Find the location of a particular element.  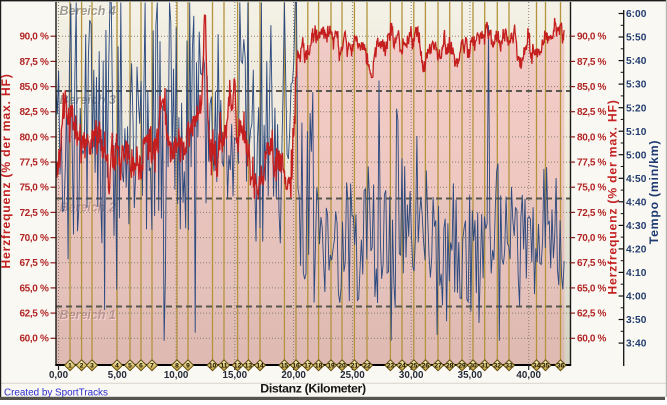

svg-text: 6 is located at coordinates (141, 366).